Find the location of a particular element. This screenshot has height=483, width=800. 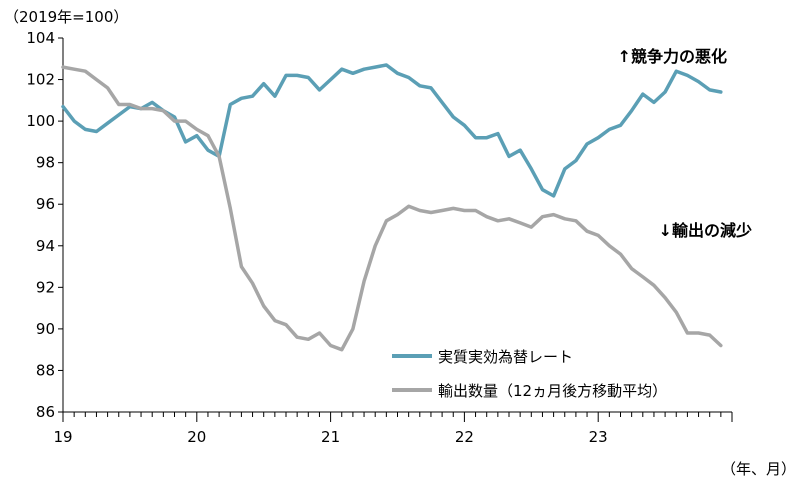

y-tick-label: 98 is located at coordinates (45, 163).